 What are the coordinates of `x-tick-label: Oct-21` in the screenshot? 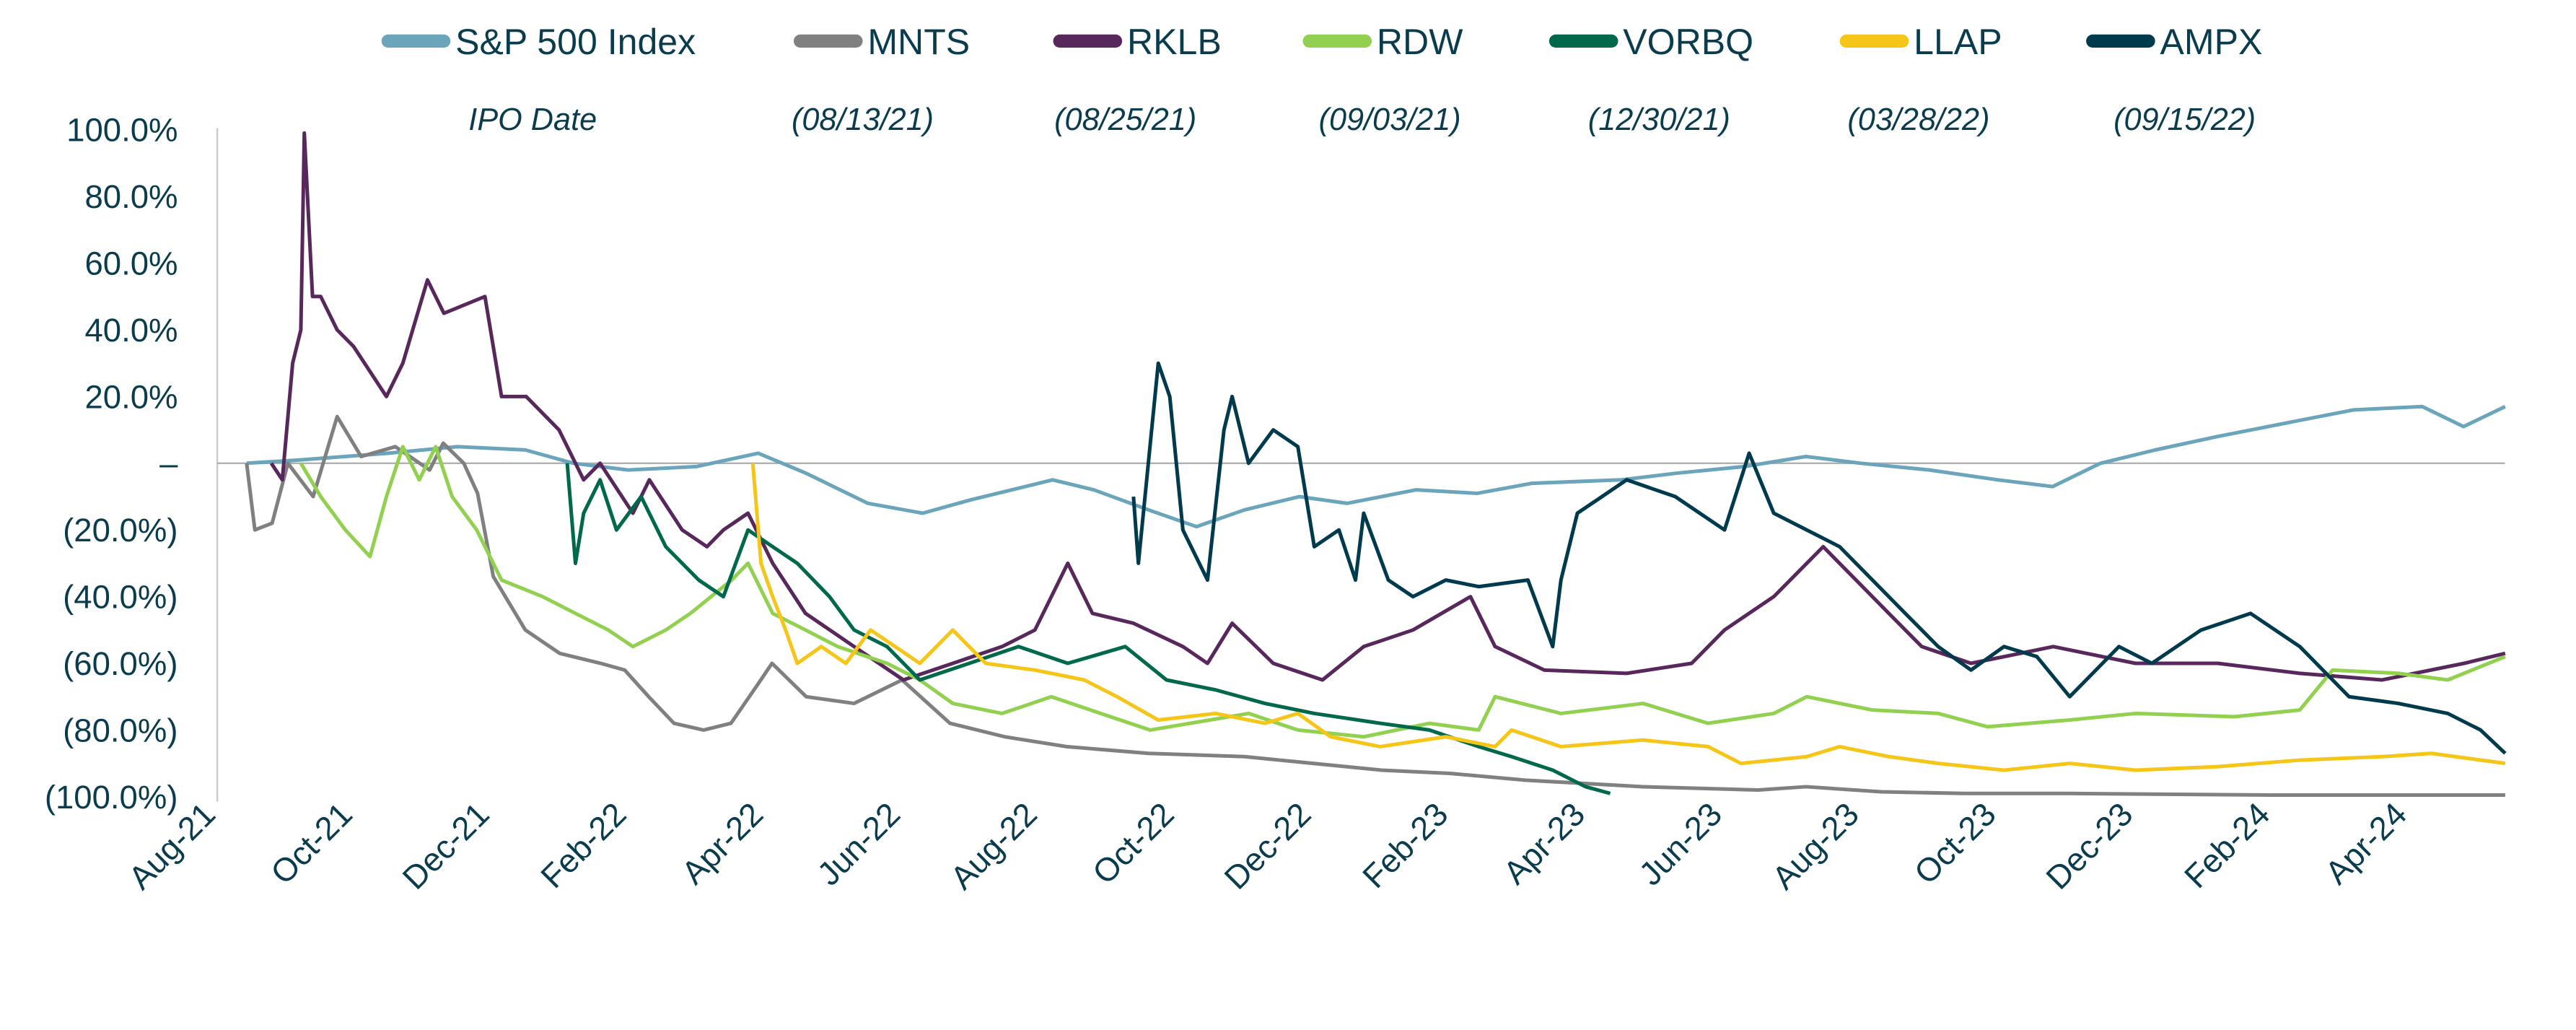 It's located at (311, 843).